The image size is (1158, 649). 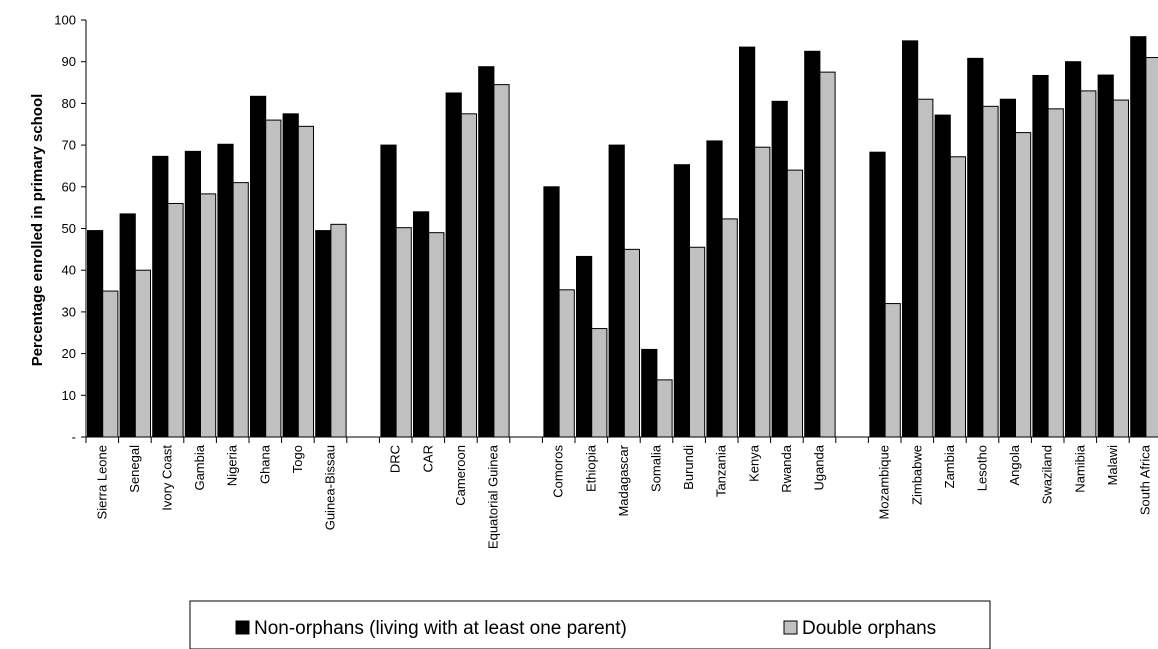 What do you see at coordinates (69, 145) in the screenshot?
I see `y-tick-label: 70` at bounding box center [69, 145].